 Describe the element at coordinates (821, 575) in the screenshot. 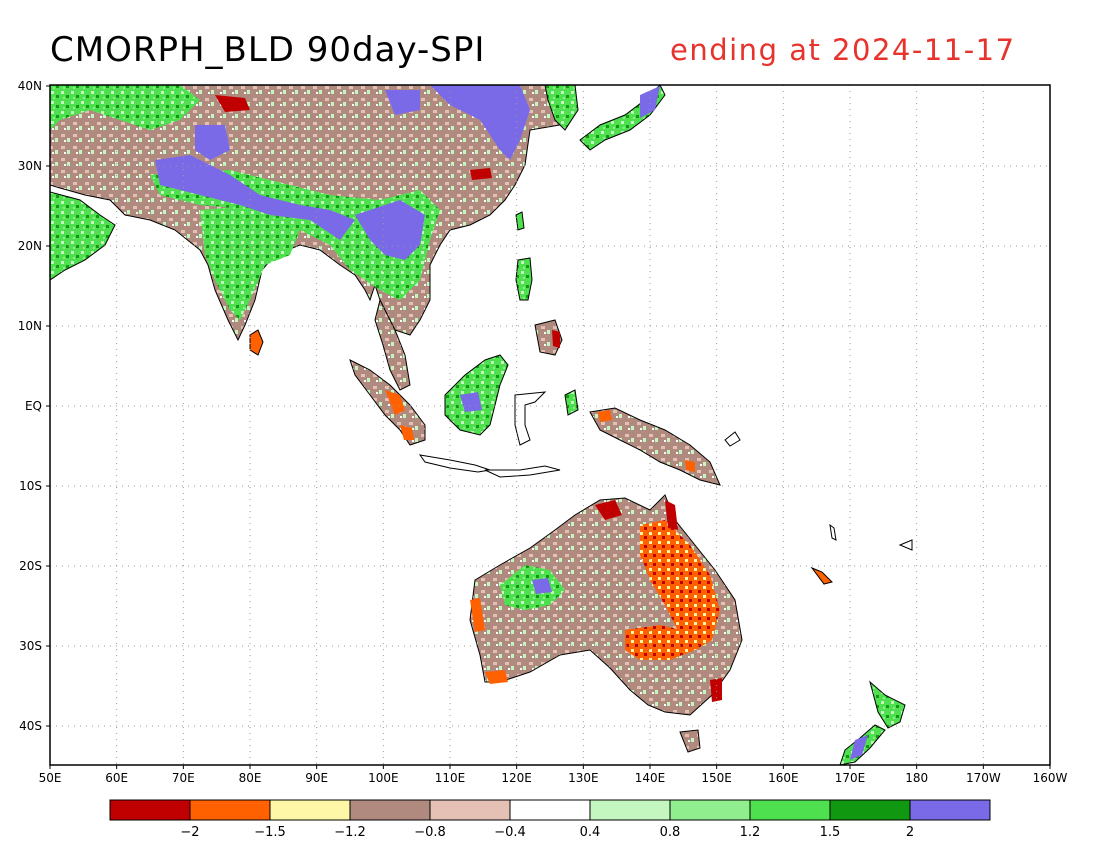

I see `land-new-caledonia` at that location.